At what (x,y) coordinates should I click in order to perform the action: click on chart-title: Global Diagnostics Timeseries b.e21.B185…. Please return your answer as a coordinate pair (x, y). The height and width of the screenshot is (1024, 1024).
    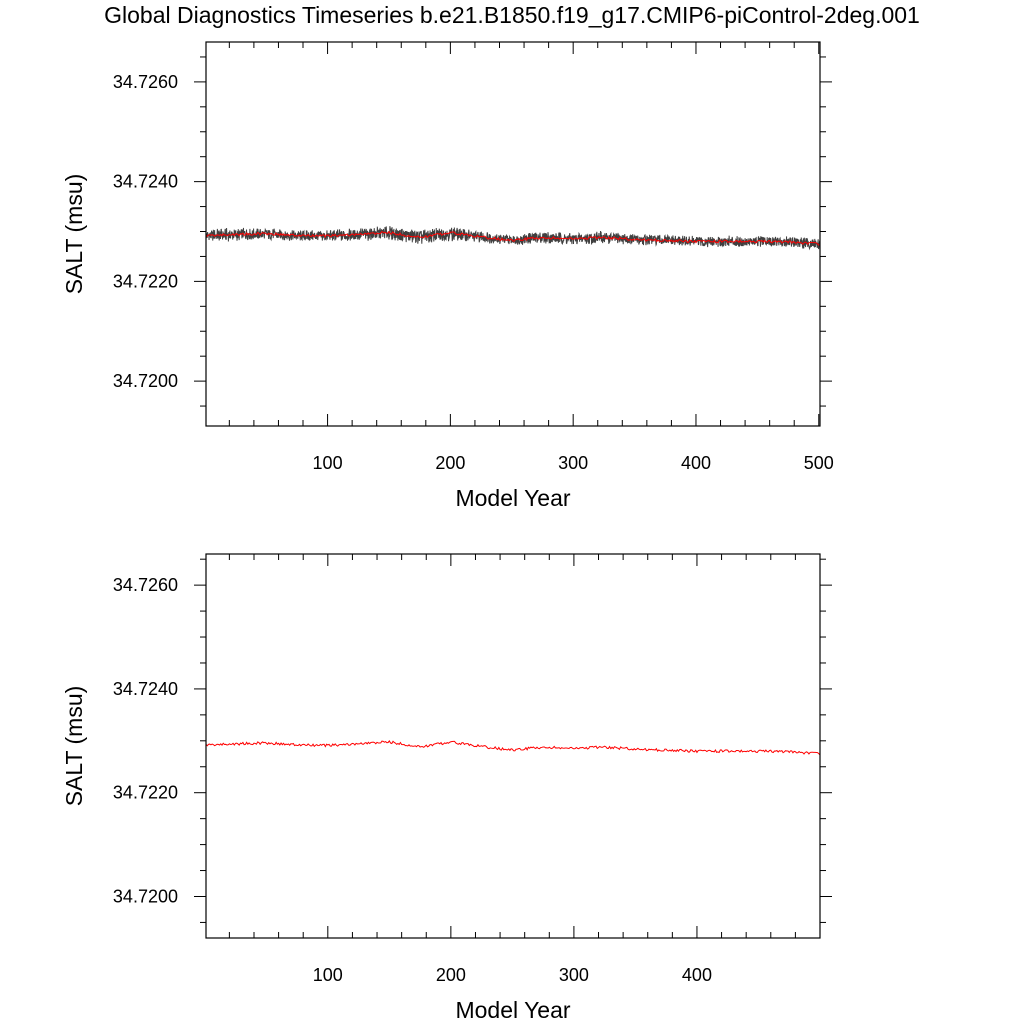
    Looking at the image, I should click on (512, 15).